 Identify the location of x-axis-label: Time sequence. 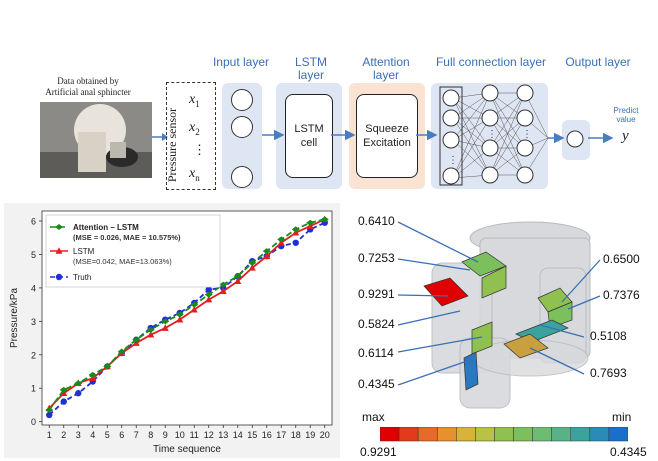
(187, 449).